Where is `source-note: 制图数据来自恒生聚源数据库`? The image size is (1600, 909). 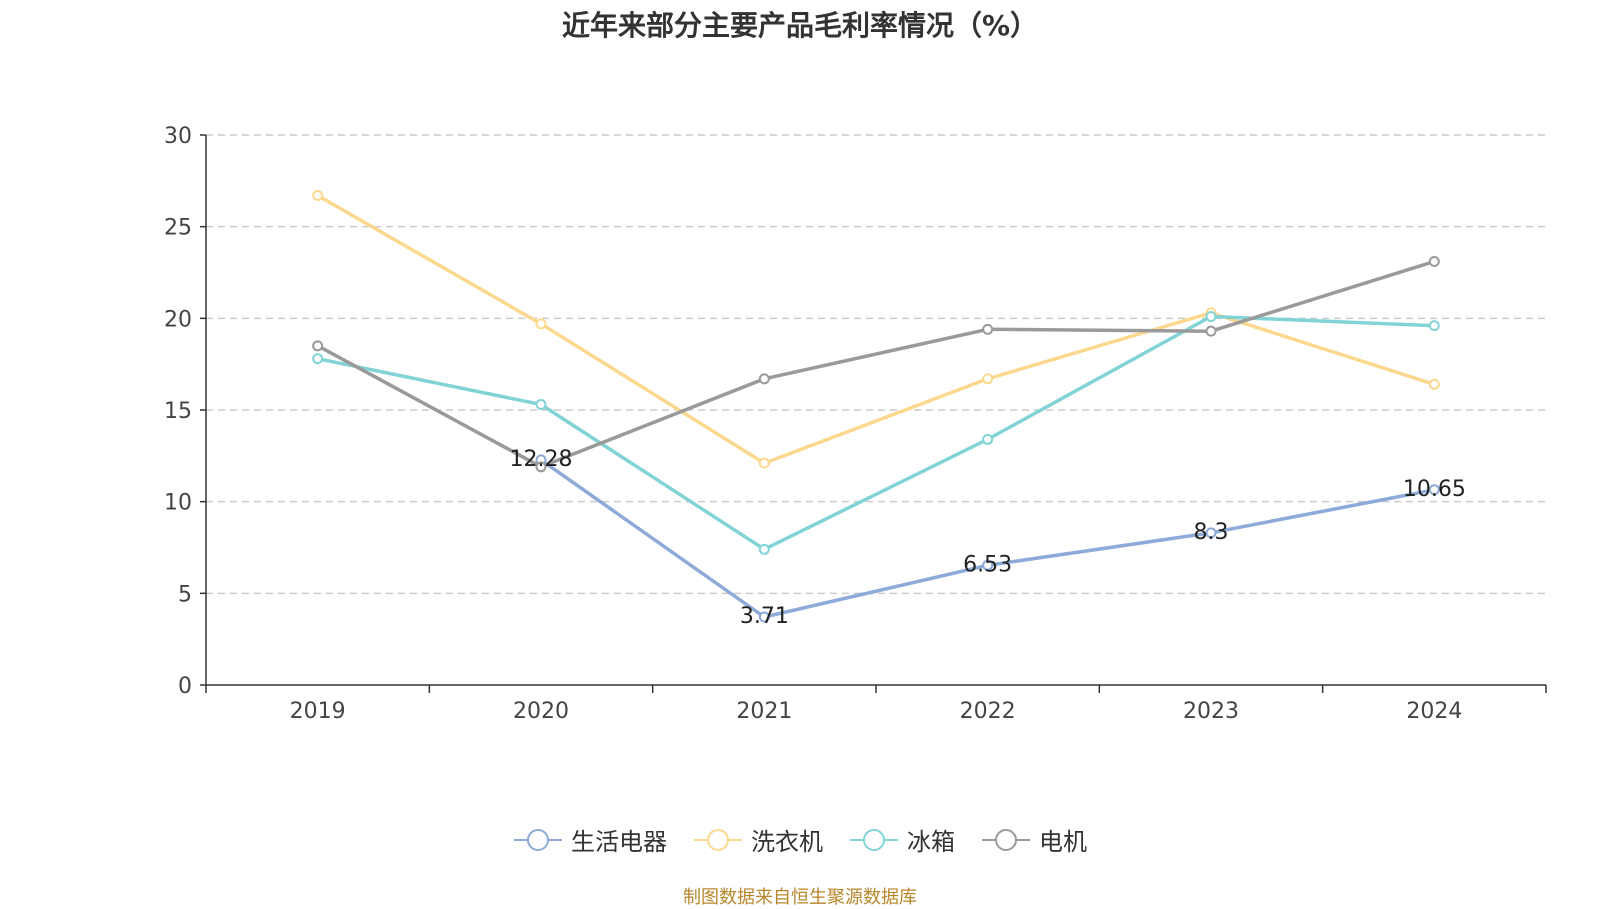 source-note: 制图数据来自恒生聚源数据库 is located at coordinates (800, 897).